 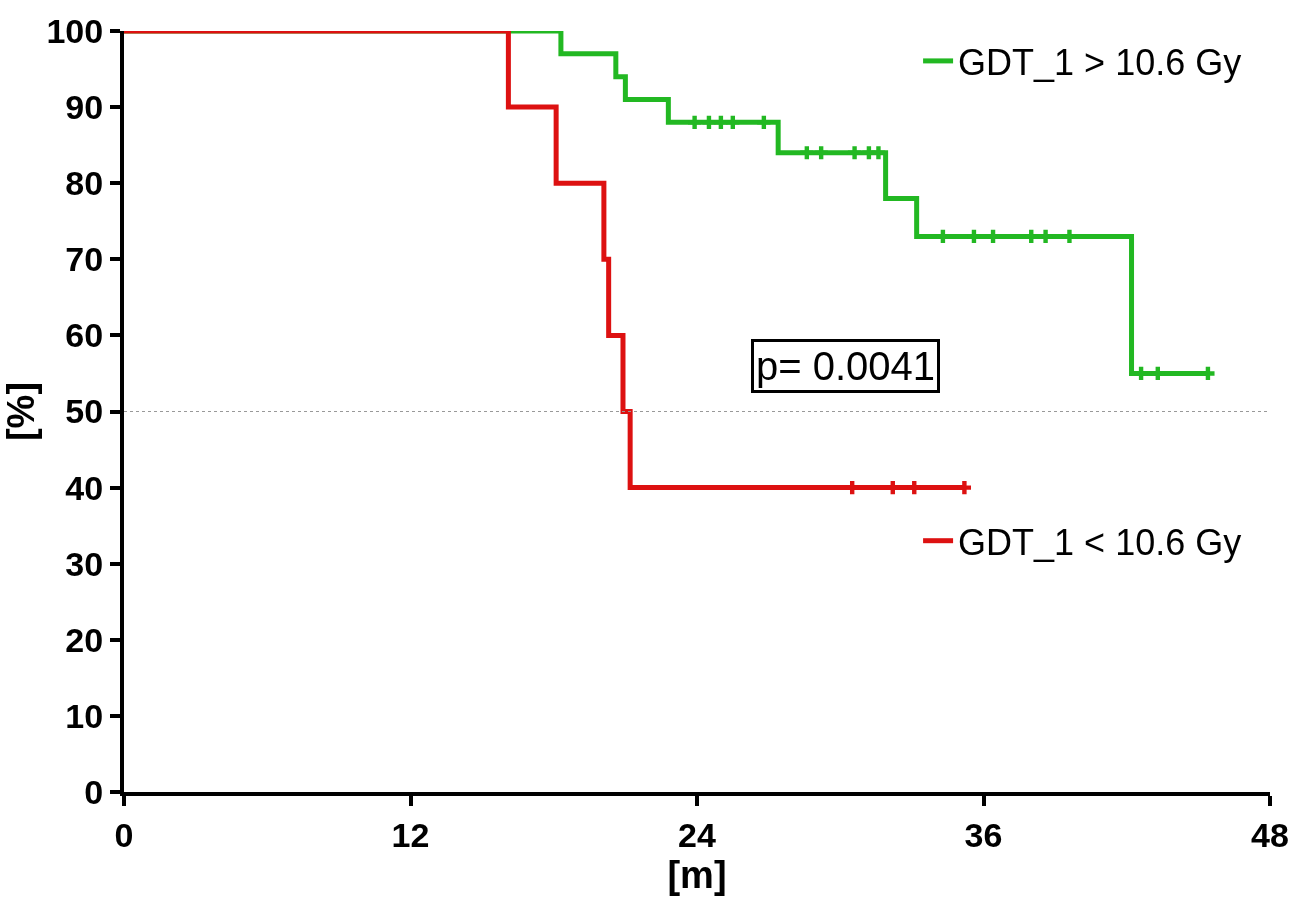 I want to click on y-tick-label: 70, so click(x=84, y=259).